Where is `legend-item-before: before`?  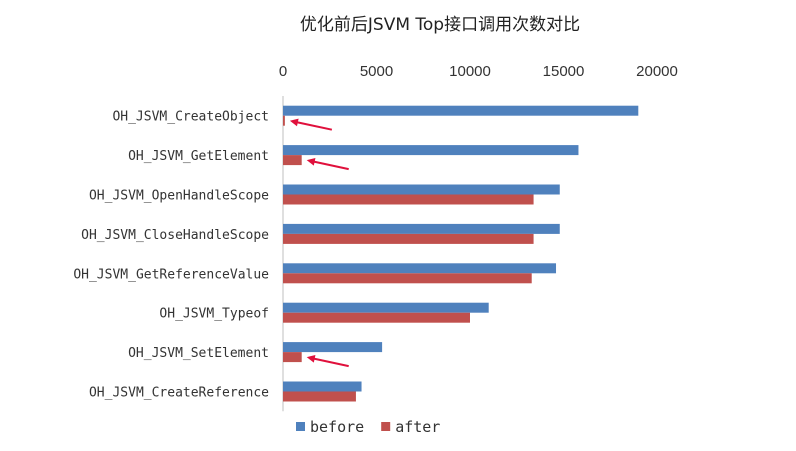
legend-item-before: before is located at coordinates (330, 427).